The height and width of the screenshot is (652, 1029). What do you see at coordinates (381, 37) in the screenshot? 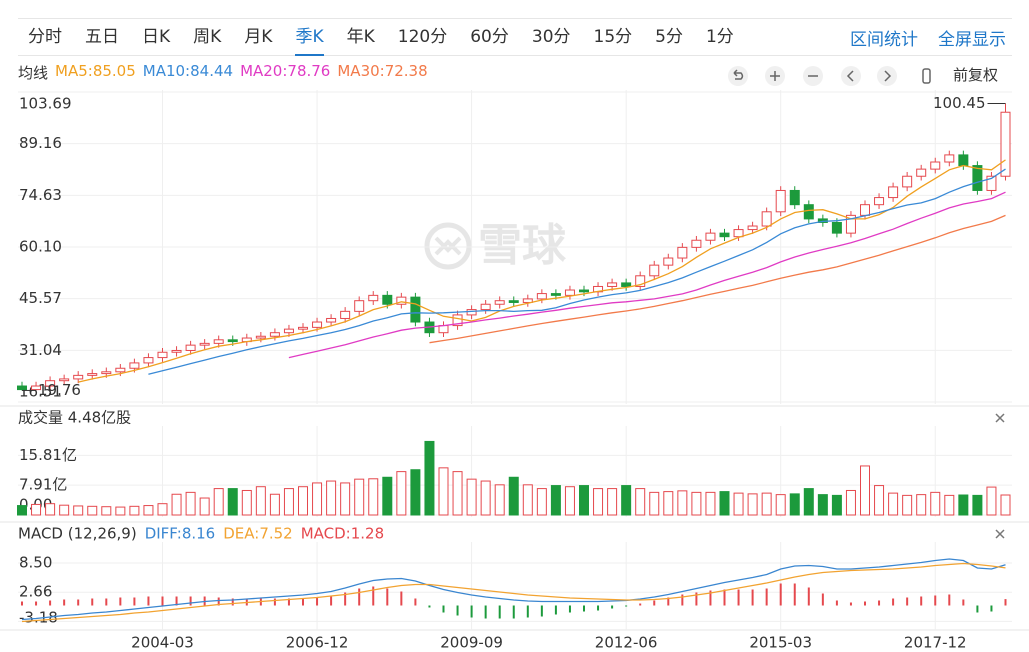
I see `period-tabs: 分时 五日 日K 周K 月K 季K 年K 120分 60分 30分 15分 5分 1分` at bounding box center [381, 37].